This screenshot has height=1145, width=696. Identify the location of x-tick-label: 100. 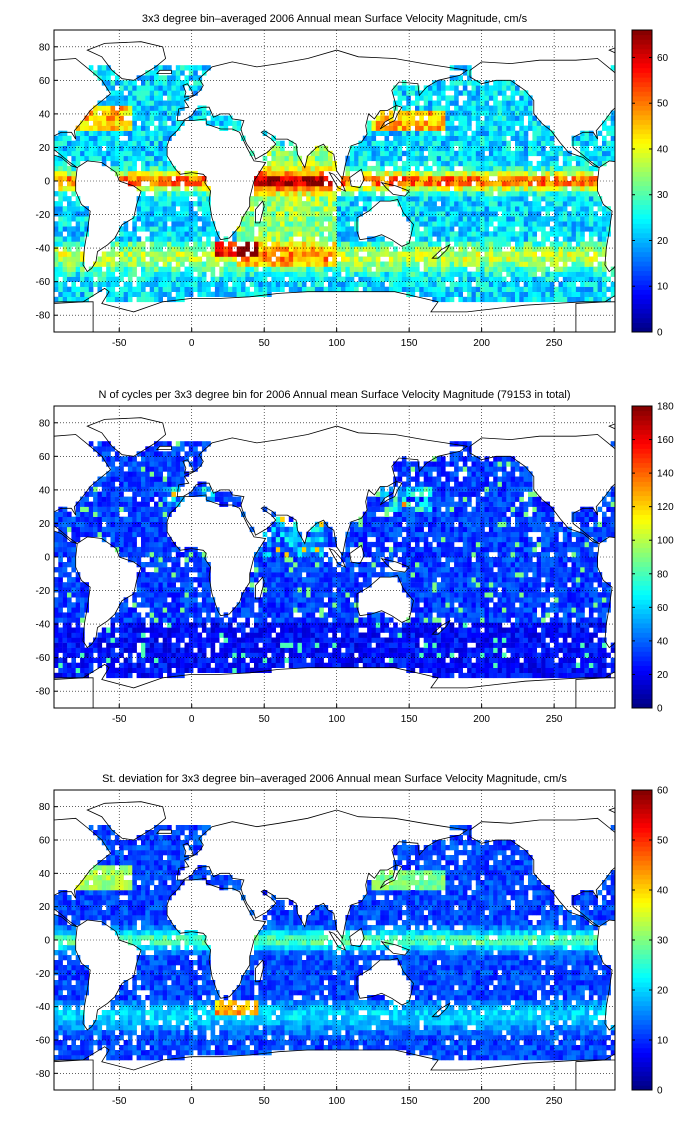
(336, 343).